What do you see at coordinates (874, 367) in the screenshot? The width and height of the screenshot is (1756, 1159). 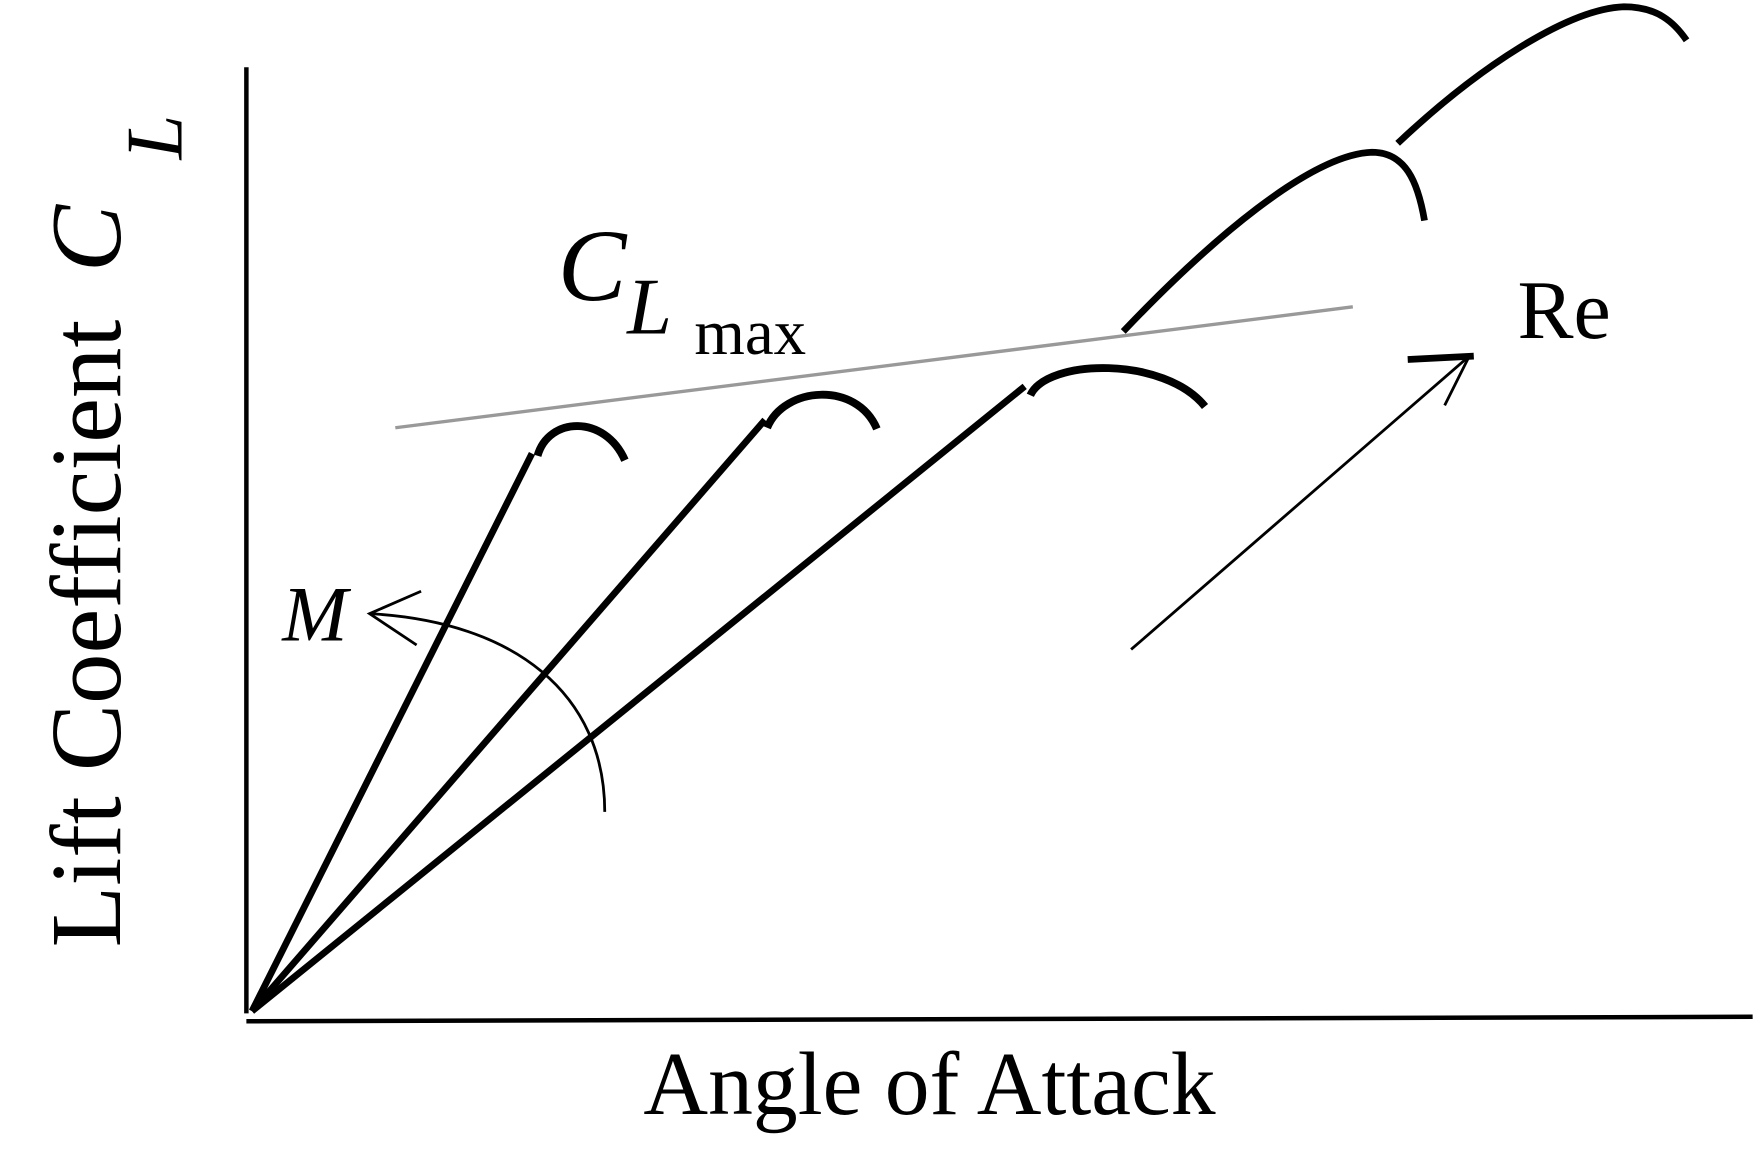 I see `clmax-trend-line` at bounding box center [874, 367].